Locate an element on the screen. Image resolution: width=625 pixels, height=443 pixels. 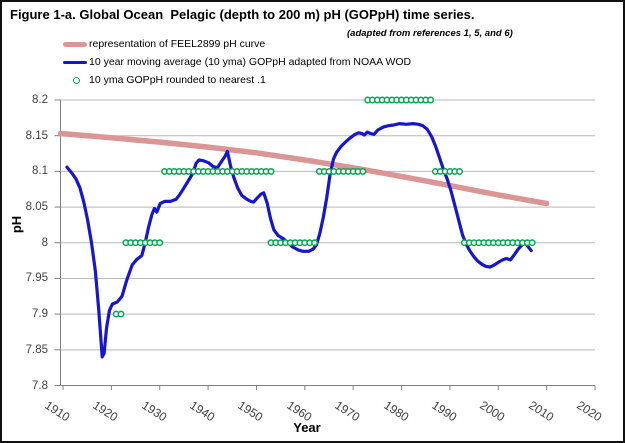
legend-item-label: 10 yma GOPpH rounded to nearest .1 is located at coordinates (177, 80).